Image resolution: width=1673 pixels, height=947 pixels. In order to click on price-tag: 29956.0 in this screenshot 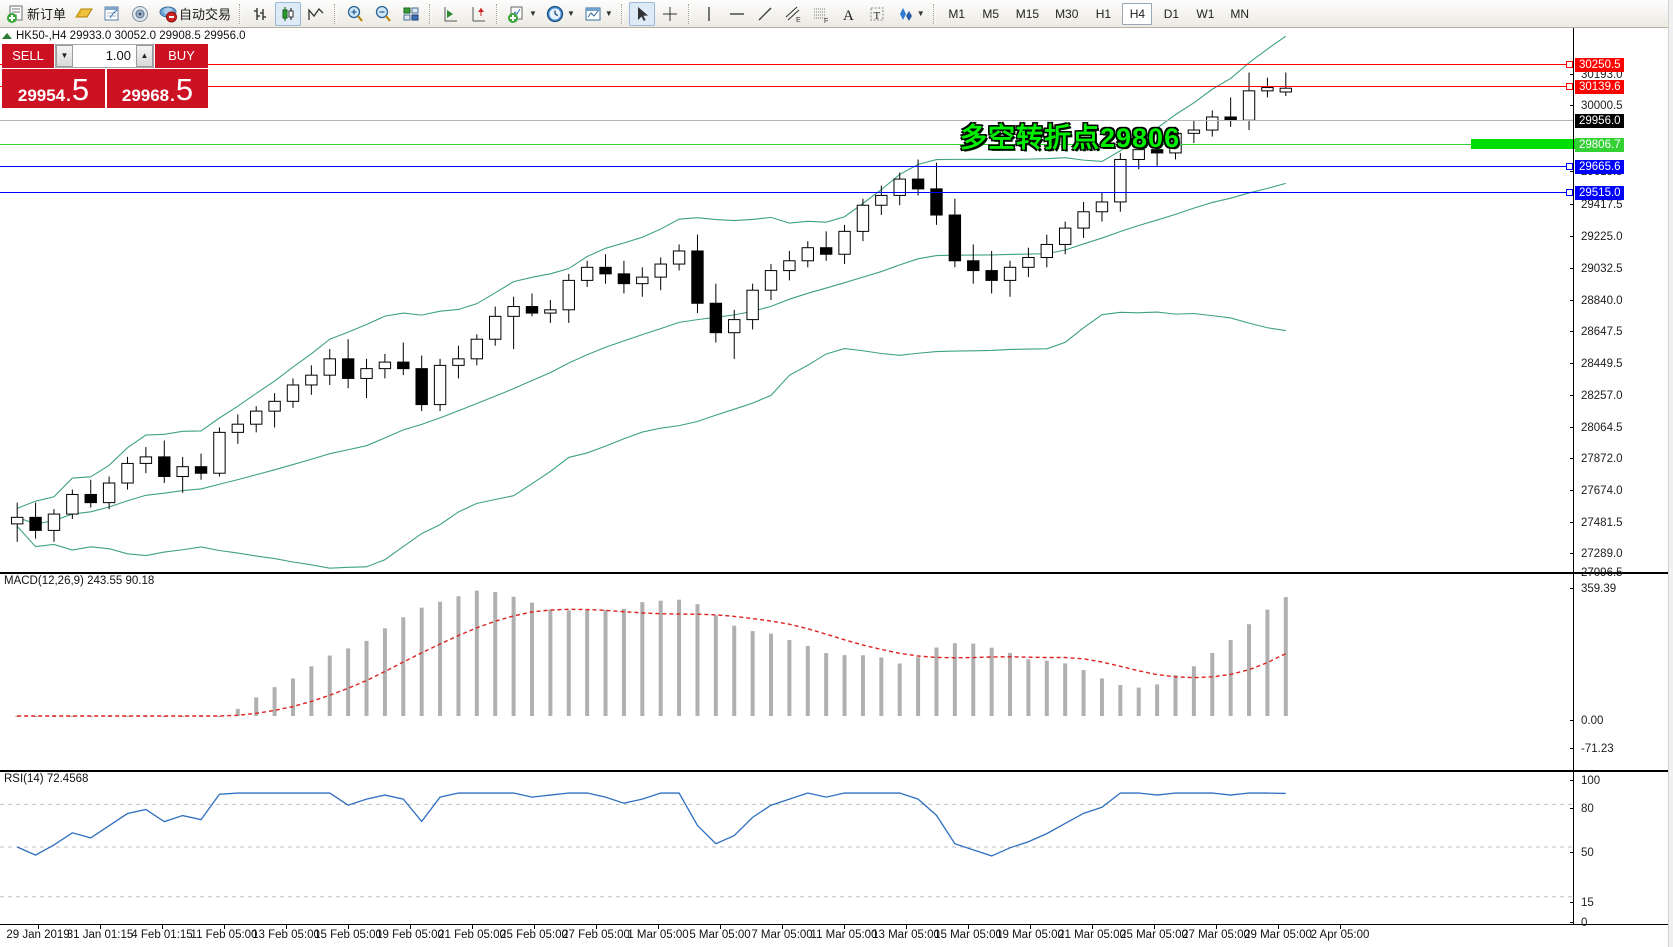, I will do `click(1599, 121)`.